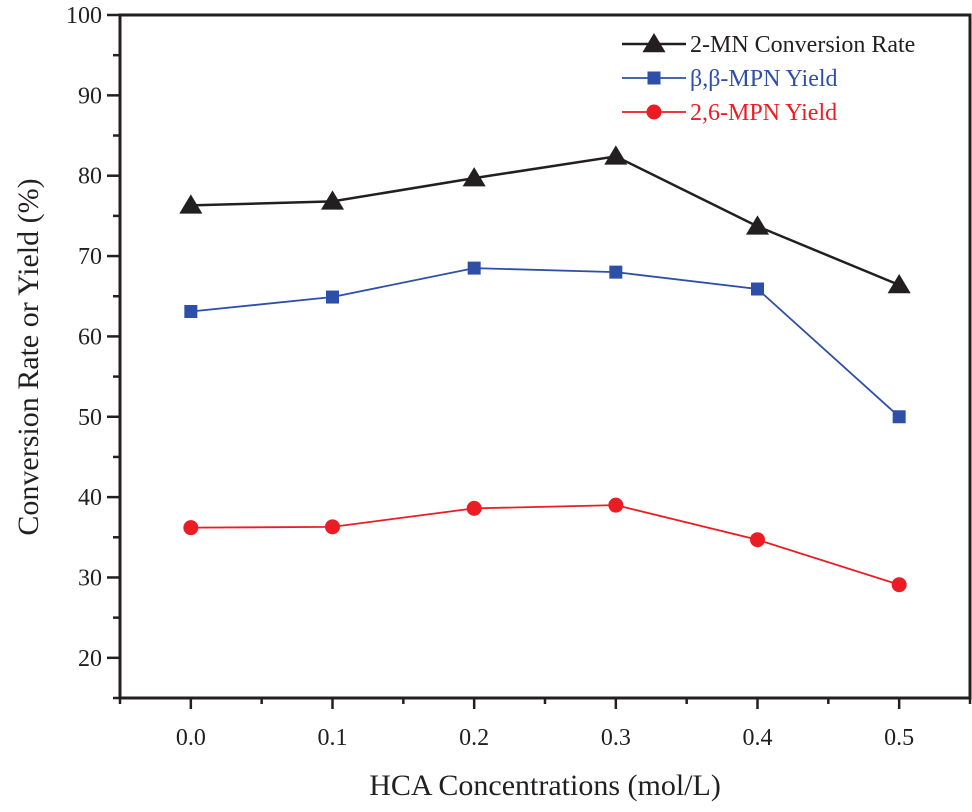 The height and width of the screenshot is (812, 972). Describe the element at coordinates (763, 113) in the screenshot. I see `legend-label: 2,6-MPN Yield` at that location.